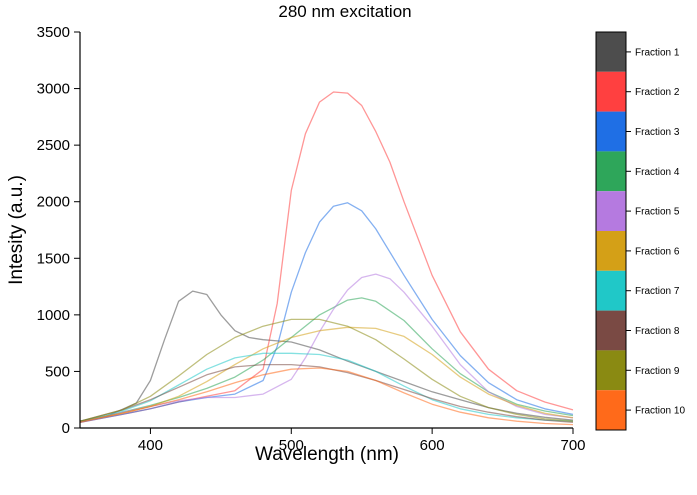 This screenshot has height=495, width=697. What do you see at coordinates (657, 212) in the screenshot?
I see `legend-label-fraction-5: Fraction 5` at bounding box center [657, 212].